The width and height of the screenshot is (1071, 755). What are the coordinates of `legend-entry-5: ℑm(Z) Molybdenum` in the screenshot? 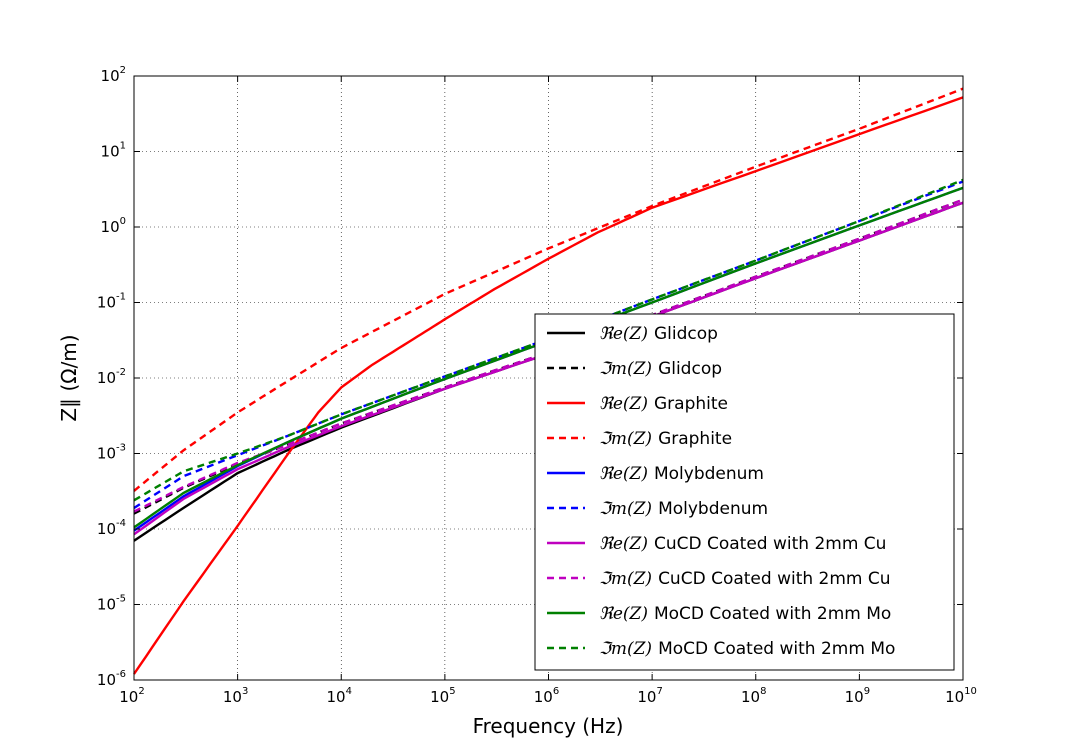 It's located at (683, 509).